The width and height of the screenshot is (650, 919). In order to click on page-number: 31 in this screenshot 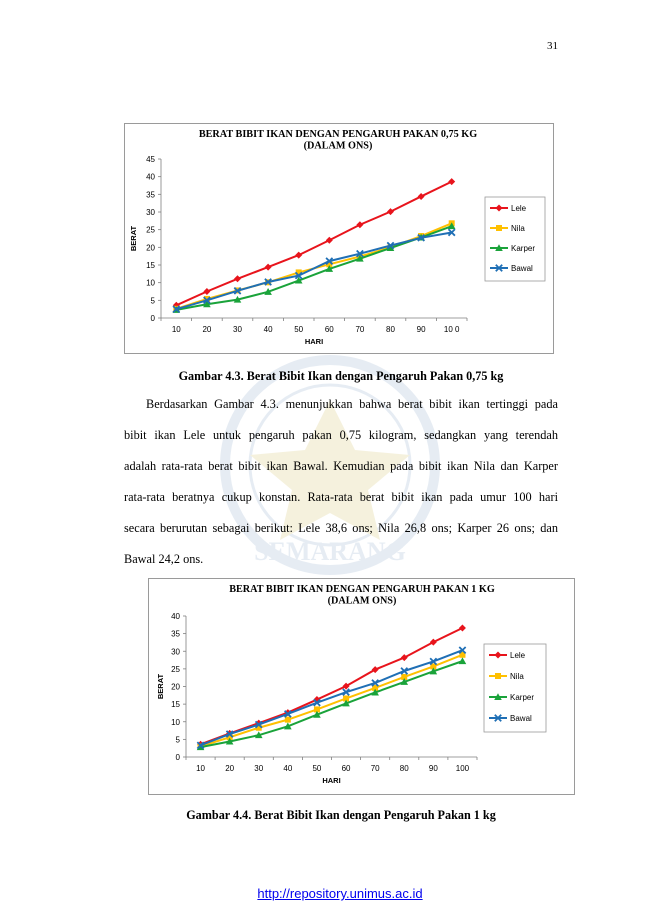, I will do `click(552, 46)`.